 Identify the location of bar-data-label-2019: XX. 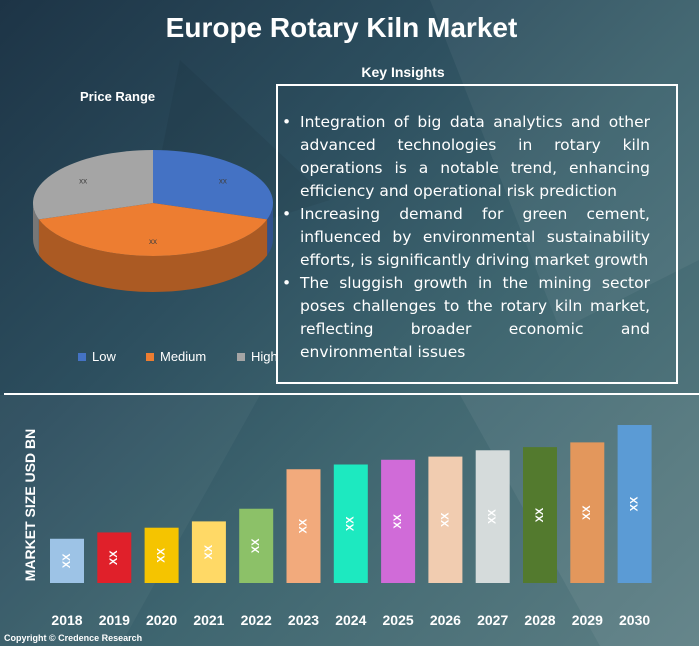
(114, 557).